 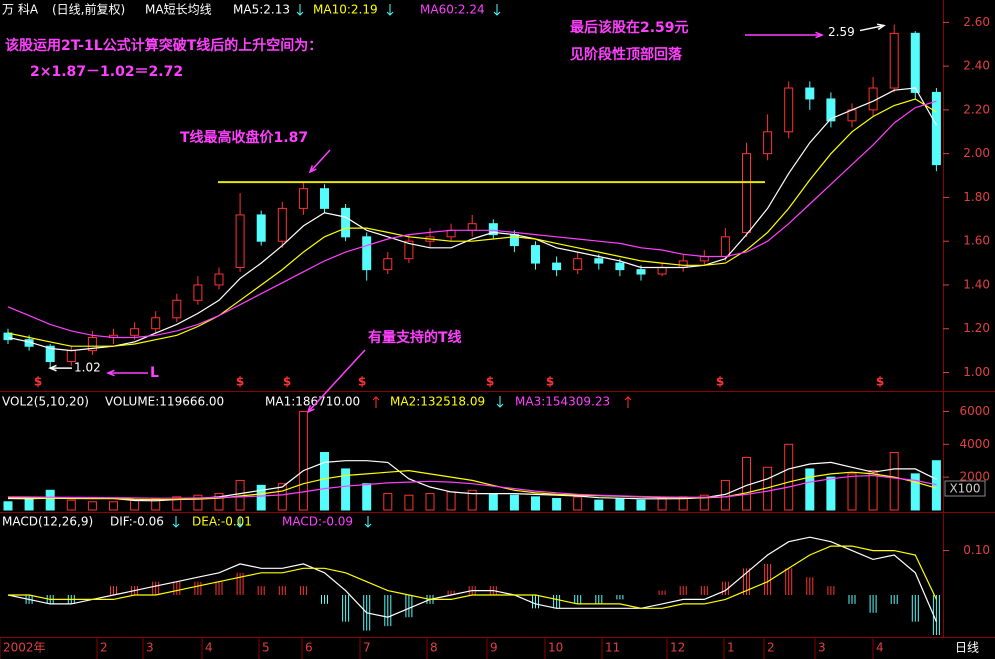 I want to click on x-tick-label: 7, so click(x=367, y=648).